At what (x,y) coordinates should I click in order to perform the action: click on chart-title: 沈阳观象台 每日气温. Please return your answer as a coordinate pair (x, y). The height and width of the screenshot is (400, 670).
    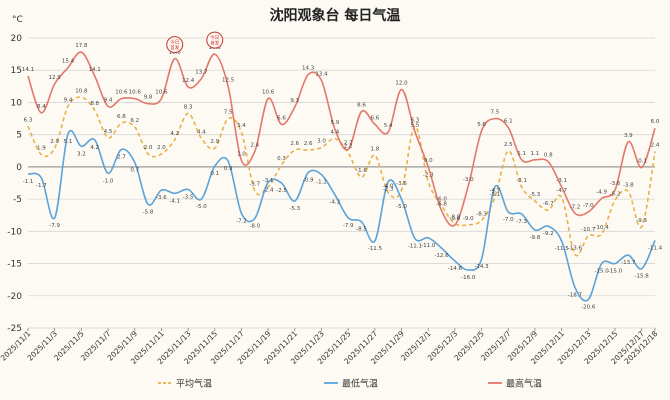
    Looking at the image, I should click on (335, 15).